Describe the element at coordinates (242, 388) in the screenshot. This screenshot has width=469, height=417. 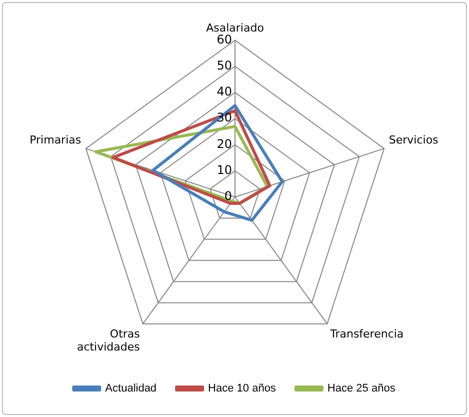
I see `legend-label: Hace 10 años` at that location.